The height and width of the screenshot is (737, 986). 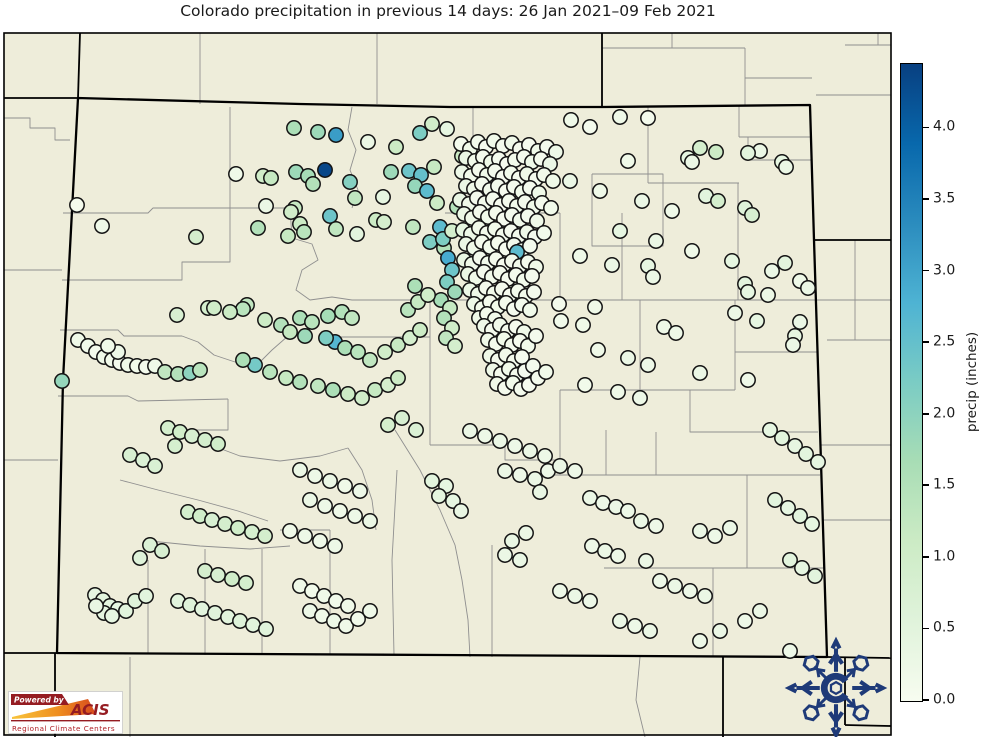 I want to click on acis-powered-by-text: Powered by, so click(x=39, y=700).